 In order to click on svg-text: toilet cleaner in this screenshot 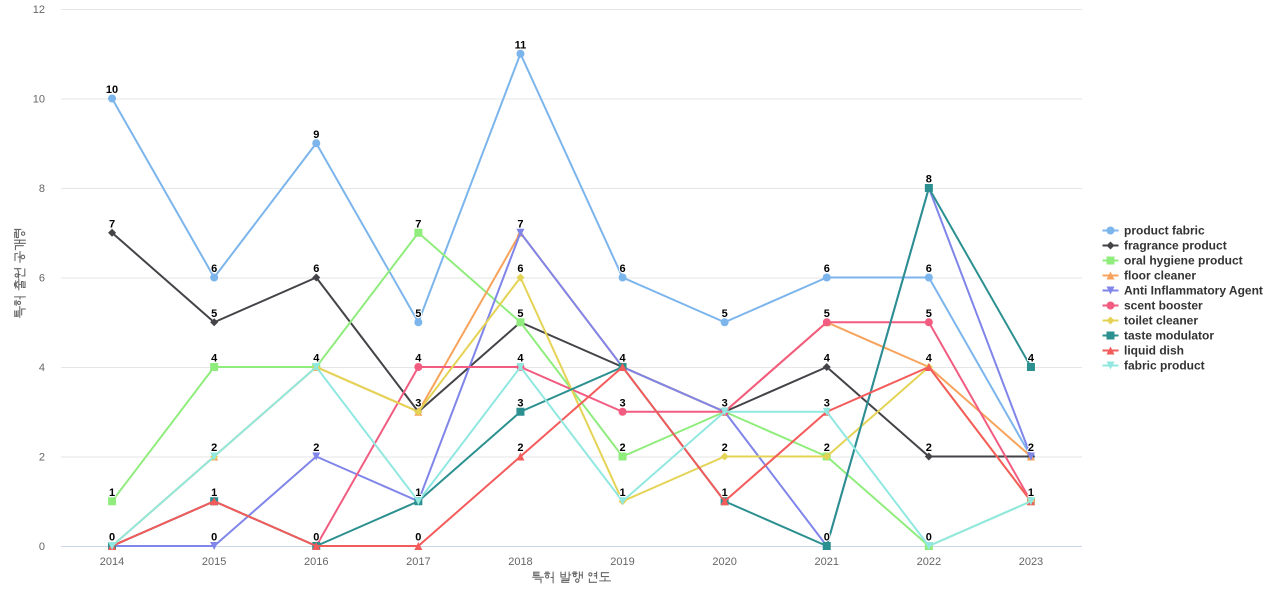, I will do `click(1161, 321)`.